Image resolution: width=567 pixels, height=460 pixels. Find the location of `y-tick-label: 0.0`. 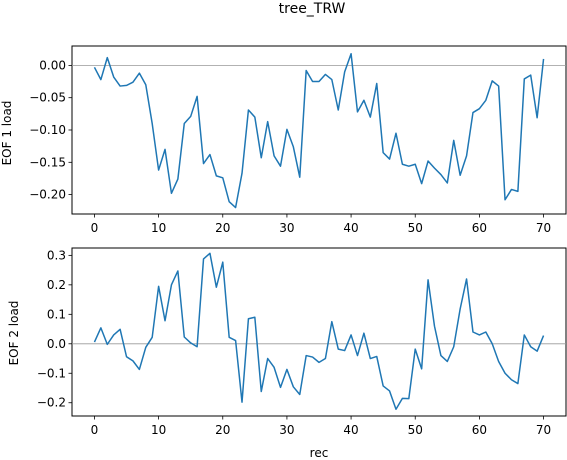

y-tick-label: 0.0 is located at coordinates (56, 344).